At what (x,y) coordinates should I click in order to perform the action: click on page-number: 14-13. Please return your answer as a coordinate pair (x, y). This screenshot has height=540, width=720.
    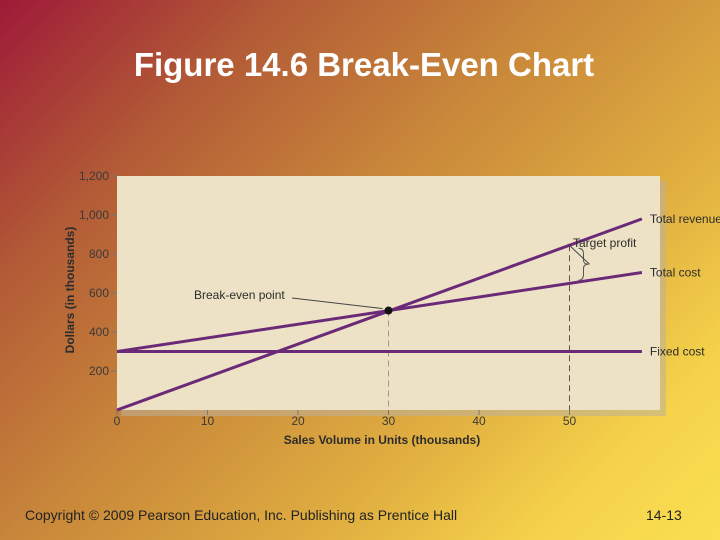
    Looking at the image, I should click on (664, 515).